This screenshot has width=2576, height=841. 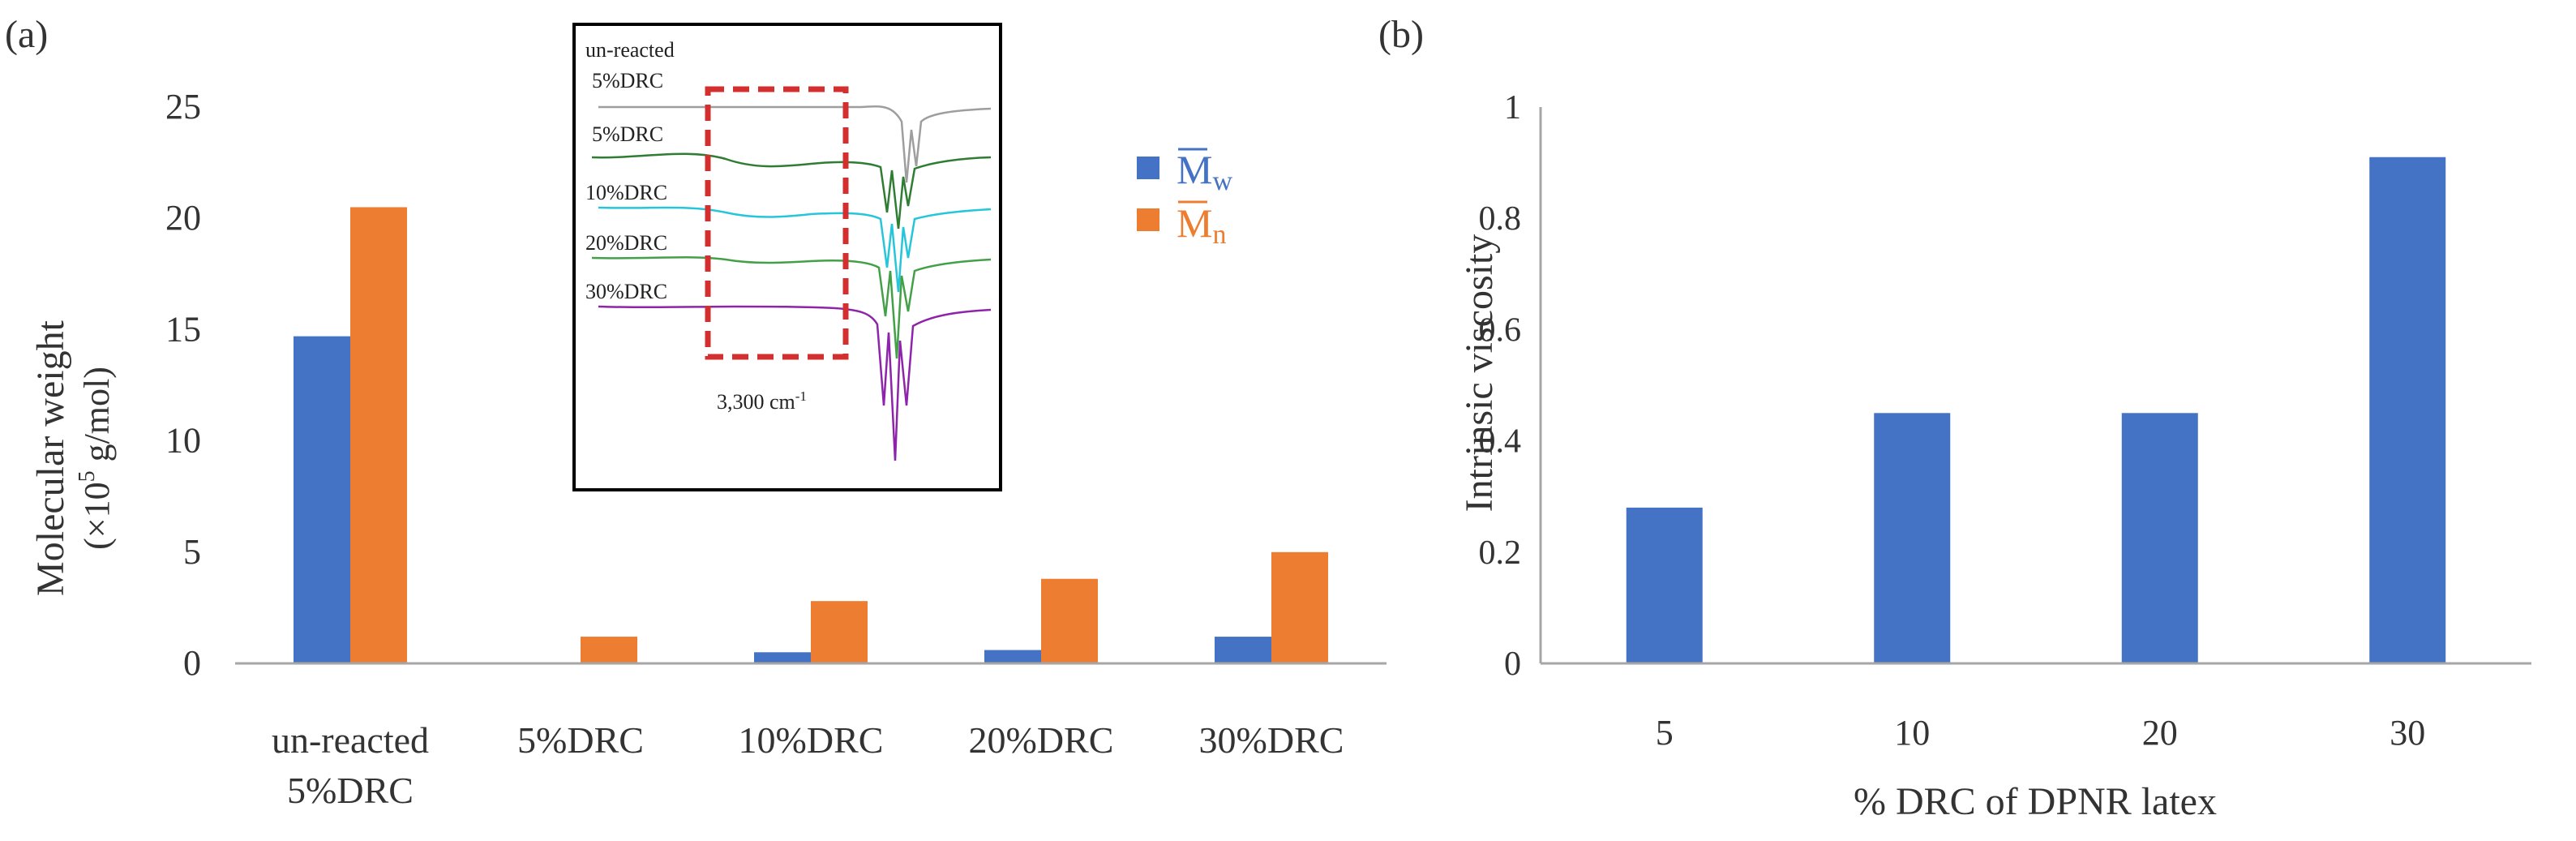 What do you see at coordinates (192, 663) in the screenshot?
I see `y-tick-label-a: 0` at bounding box center [192, 663].